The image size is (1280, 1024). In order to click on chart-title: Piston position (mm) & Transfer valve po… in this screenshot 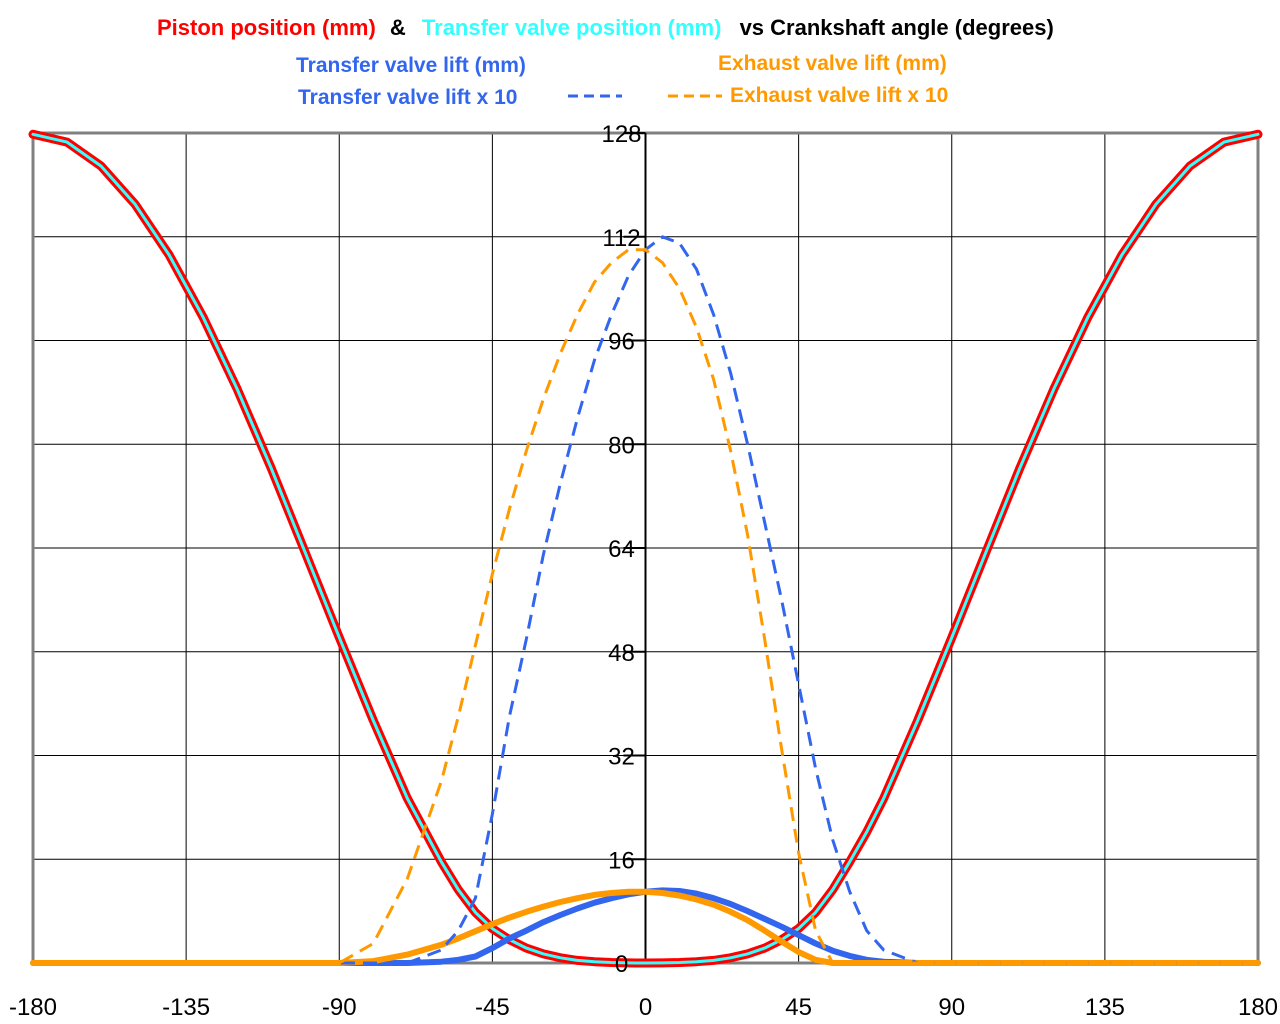, I will do `click(605, 27)`.